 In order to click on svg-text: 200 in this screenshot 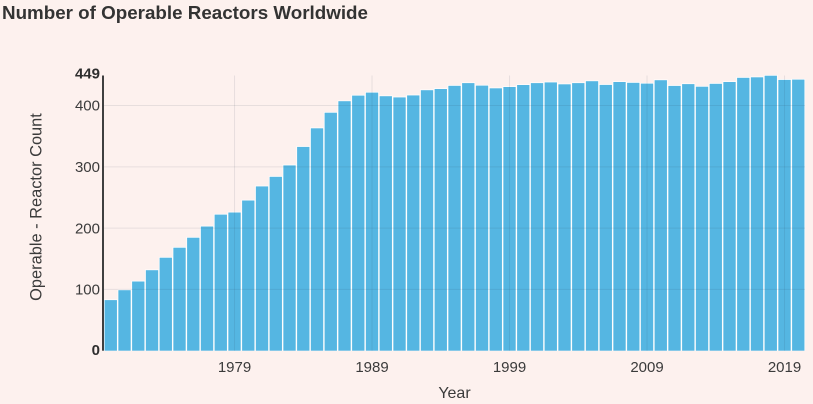, I will do `click(87, 228)`.